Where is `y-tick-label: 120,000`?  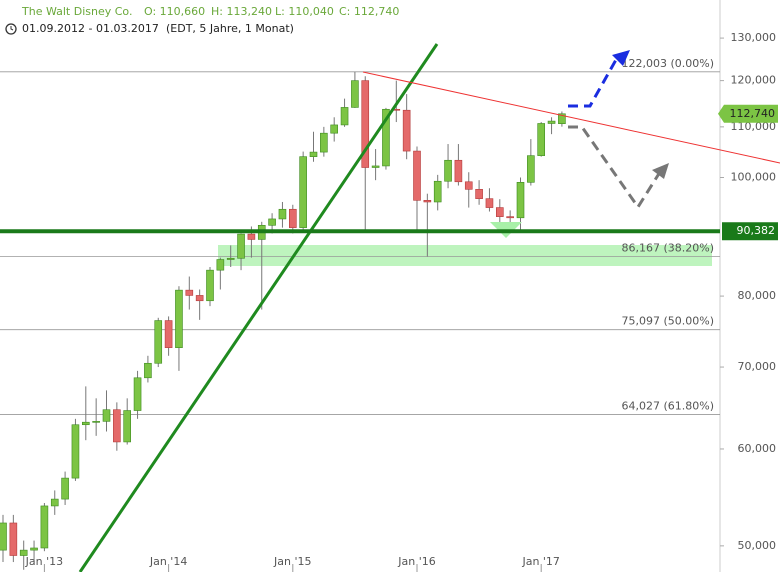 y-tick-label: 120,000 is located at coordinates (754, 80).